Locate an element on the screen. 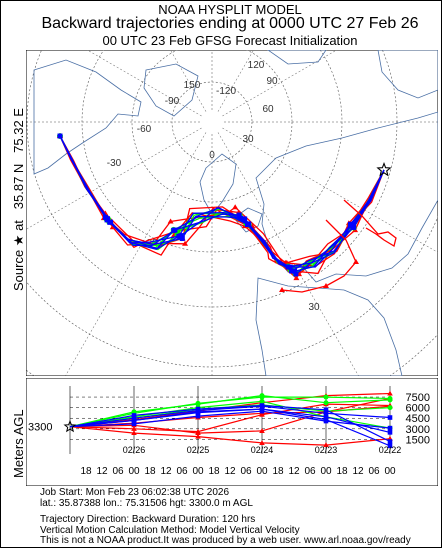 This screenshot has width=442, height=548. job-start: Job Start: Mon Feb 23 06:02:38 UTC 2026 is located at coordinates (134, 492).